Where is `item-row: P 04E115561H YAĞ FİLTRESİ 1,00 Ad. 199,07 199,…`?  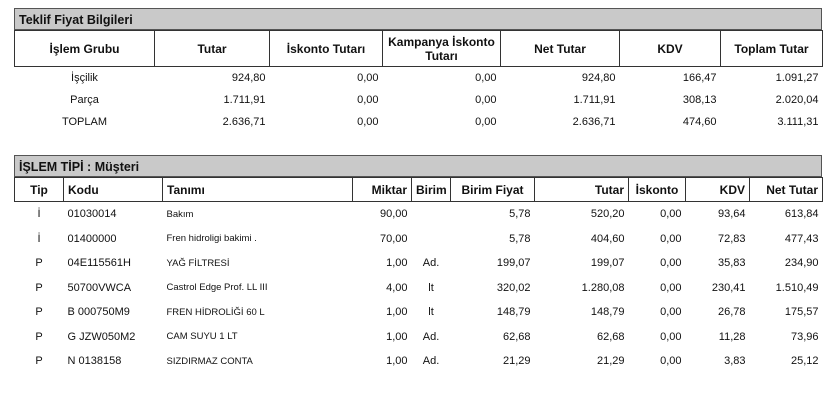
item-row: P 04E115561H YAĞ FİLTRESİ 1,00 Ad. 199,07 199,… is located at coordinates (419, 263).